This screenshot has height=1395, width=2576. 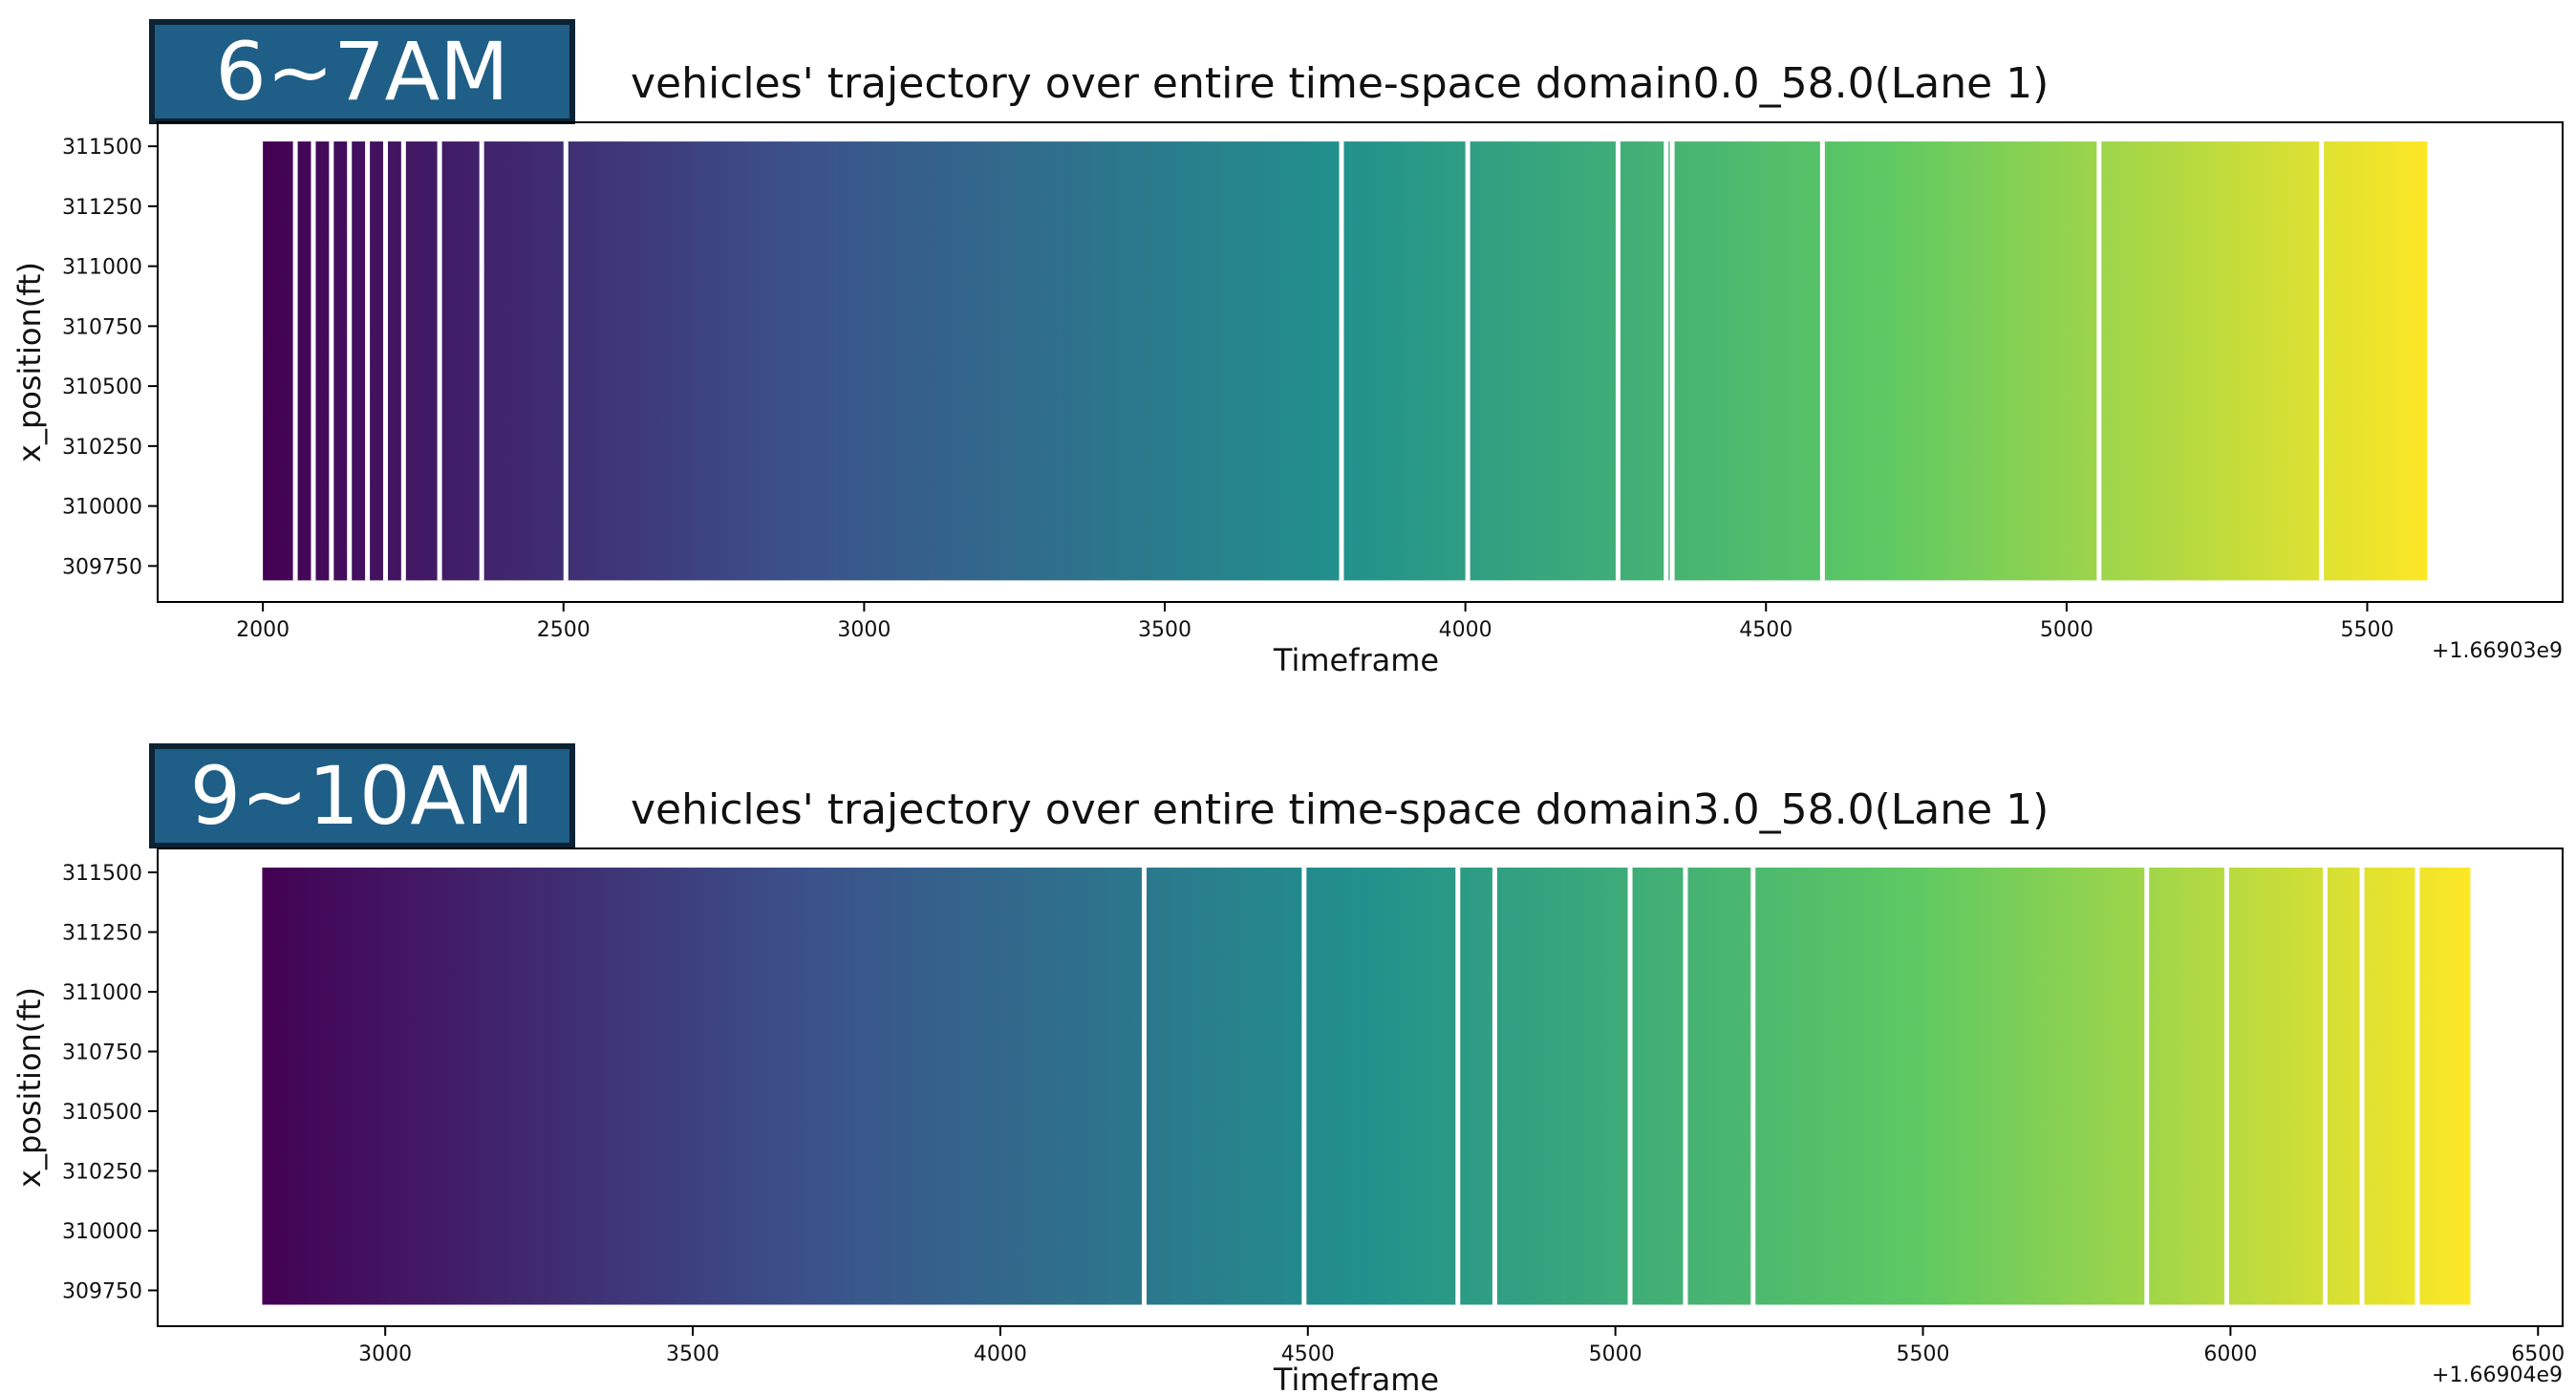 I want to click on x-tick-label: 6000, so click(x=2230, y=1354).